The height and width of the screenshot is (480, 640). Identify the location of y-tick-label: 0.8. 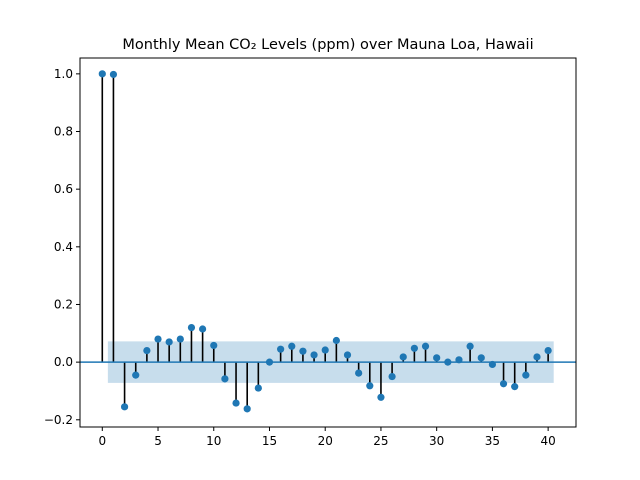
(63, 132).